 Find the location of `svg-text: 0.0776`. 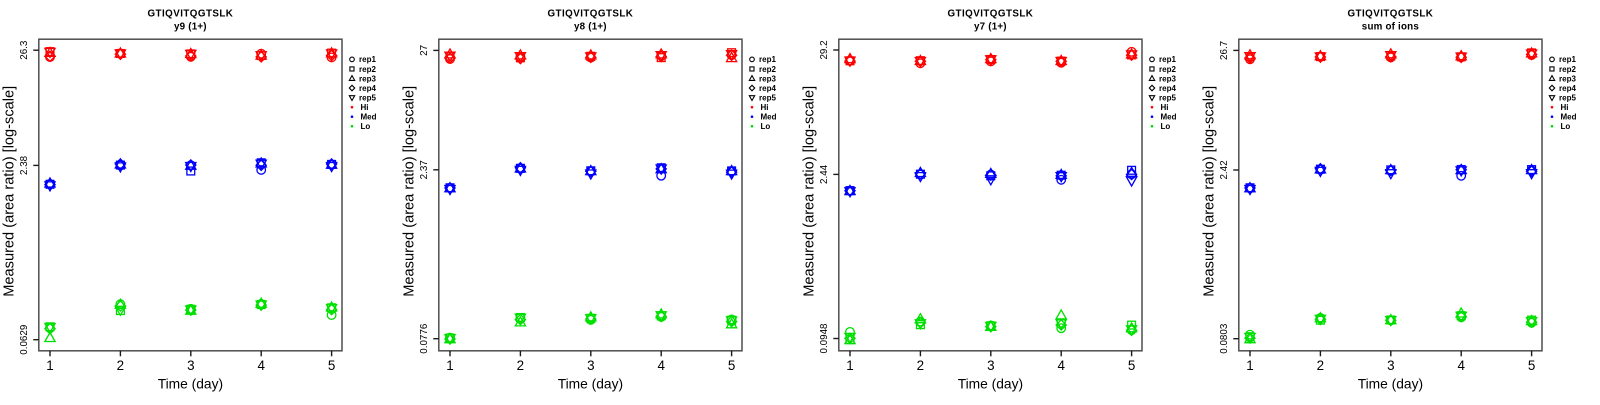

svg-text: 0.0776 is located at coordinates (424, 338).